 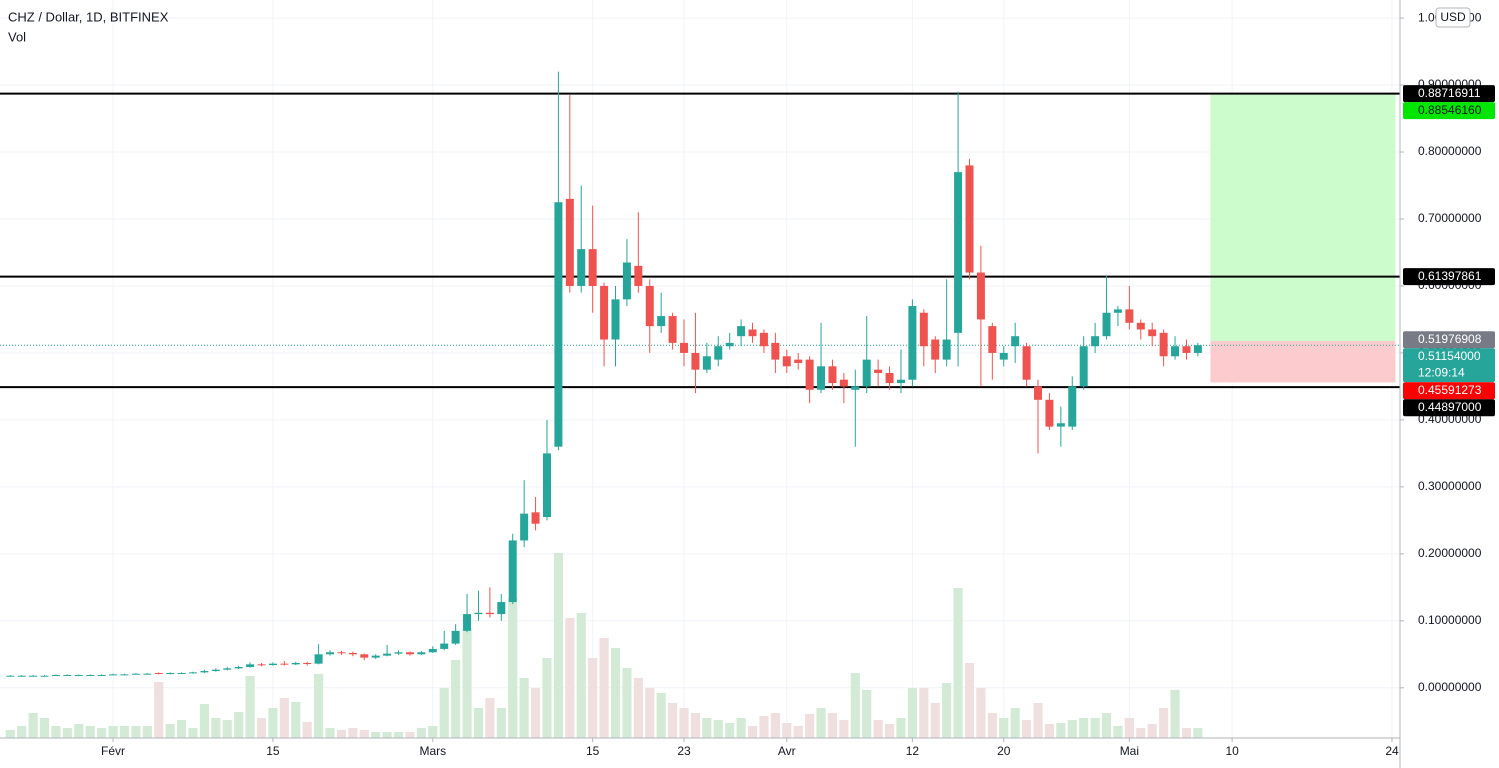 What do you see at coordinates (787, 751) in the screenshot?
I see `x-tick-label: Avr` at bounding box center [787, 751].